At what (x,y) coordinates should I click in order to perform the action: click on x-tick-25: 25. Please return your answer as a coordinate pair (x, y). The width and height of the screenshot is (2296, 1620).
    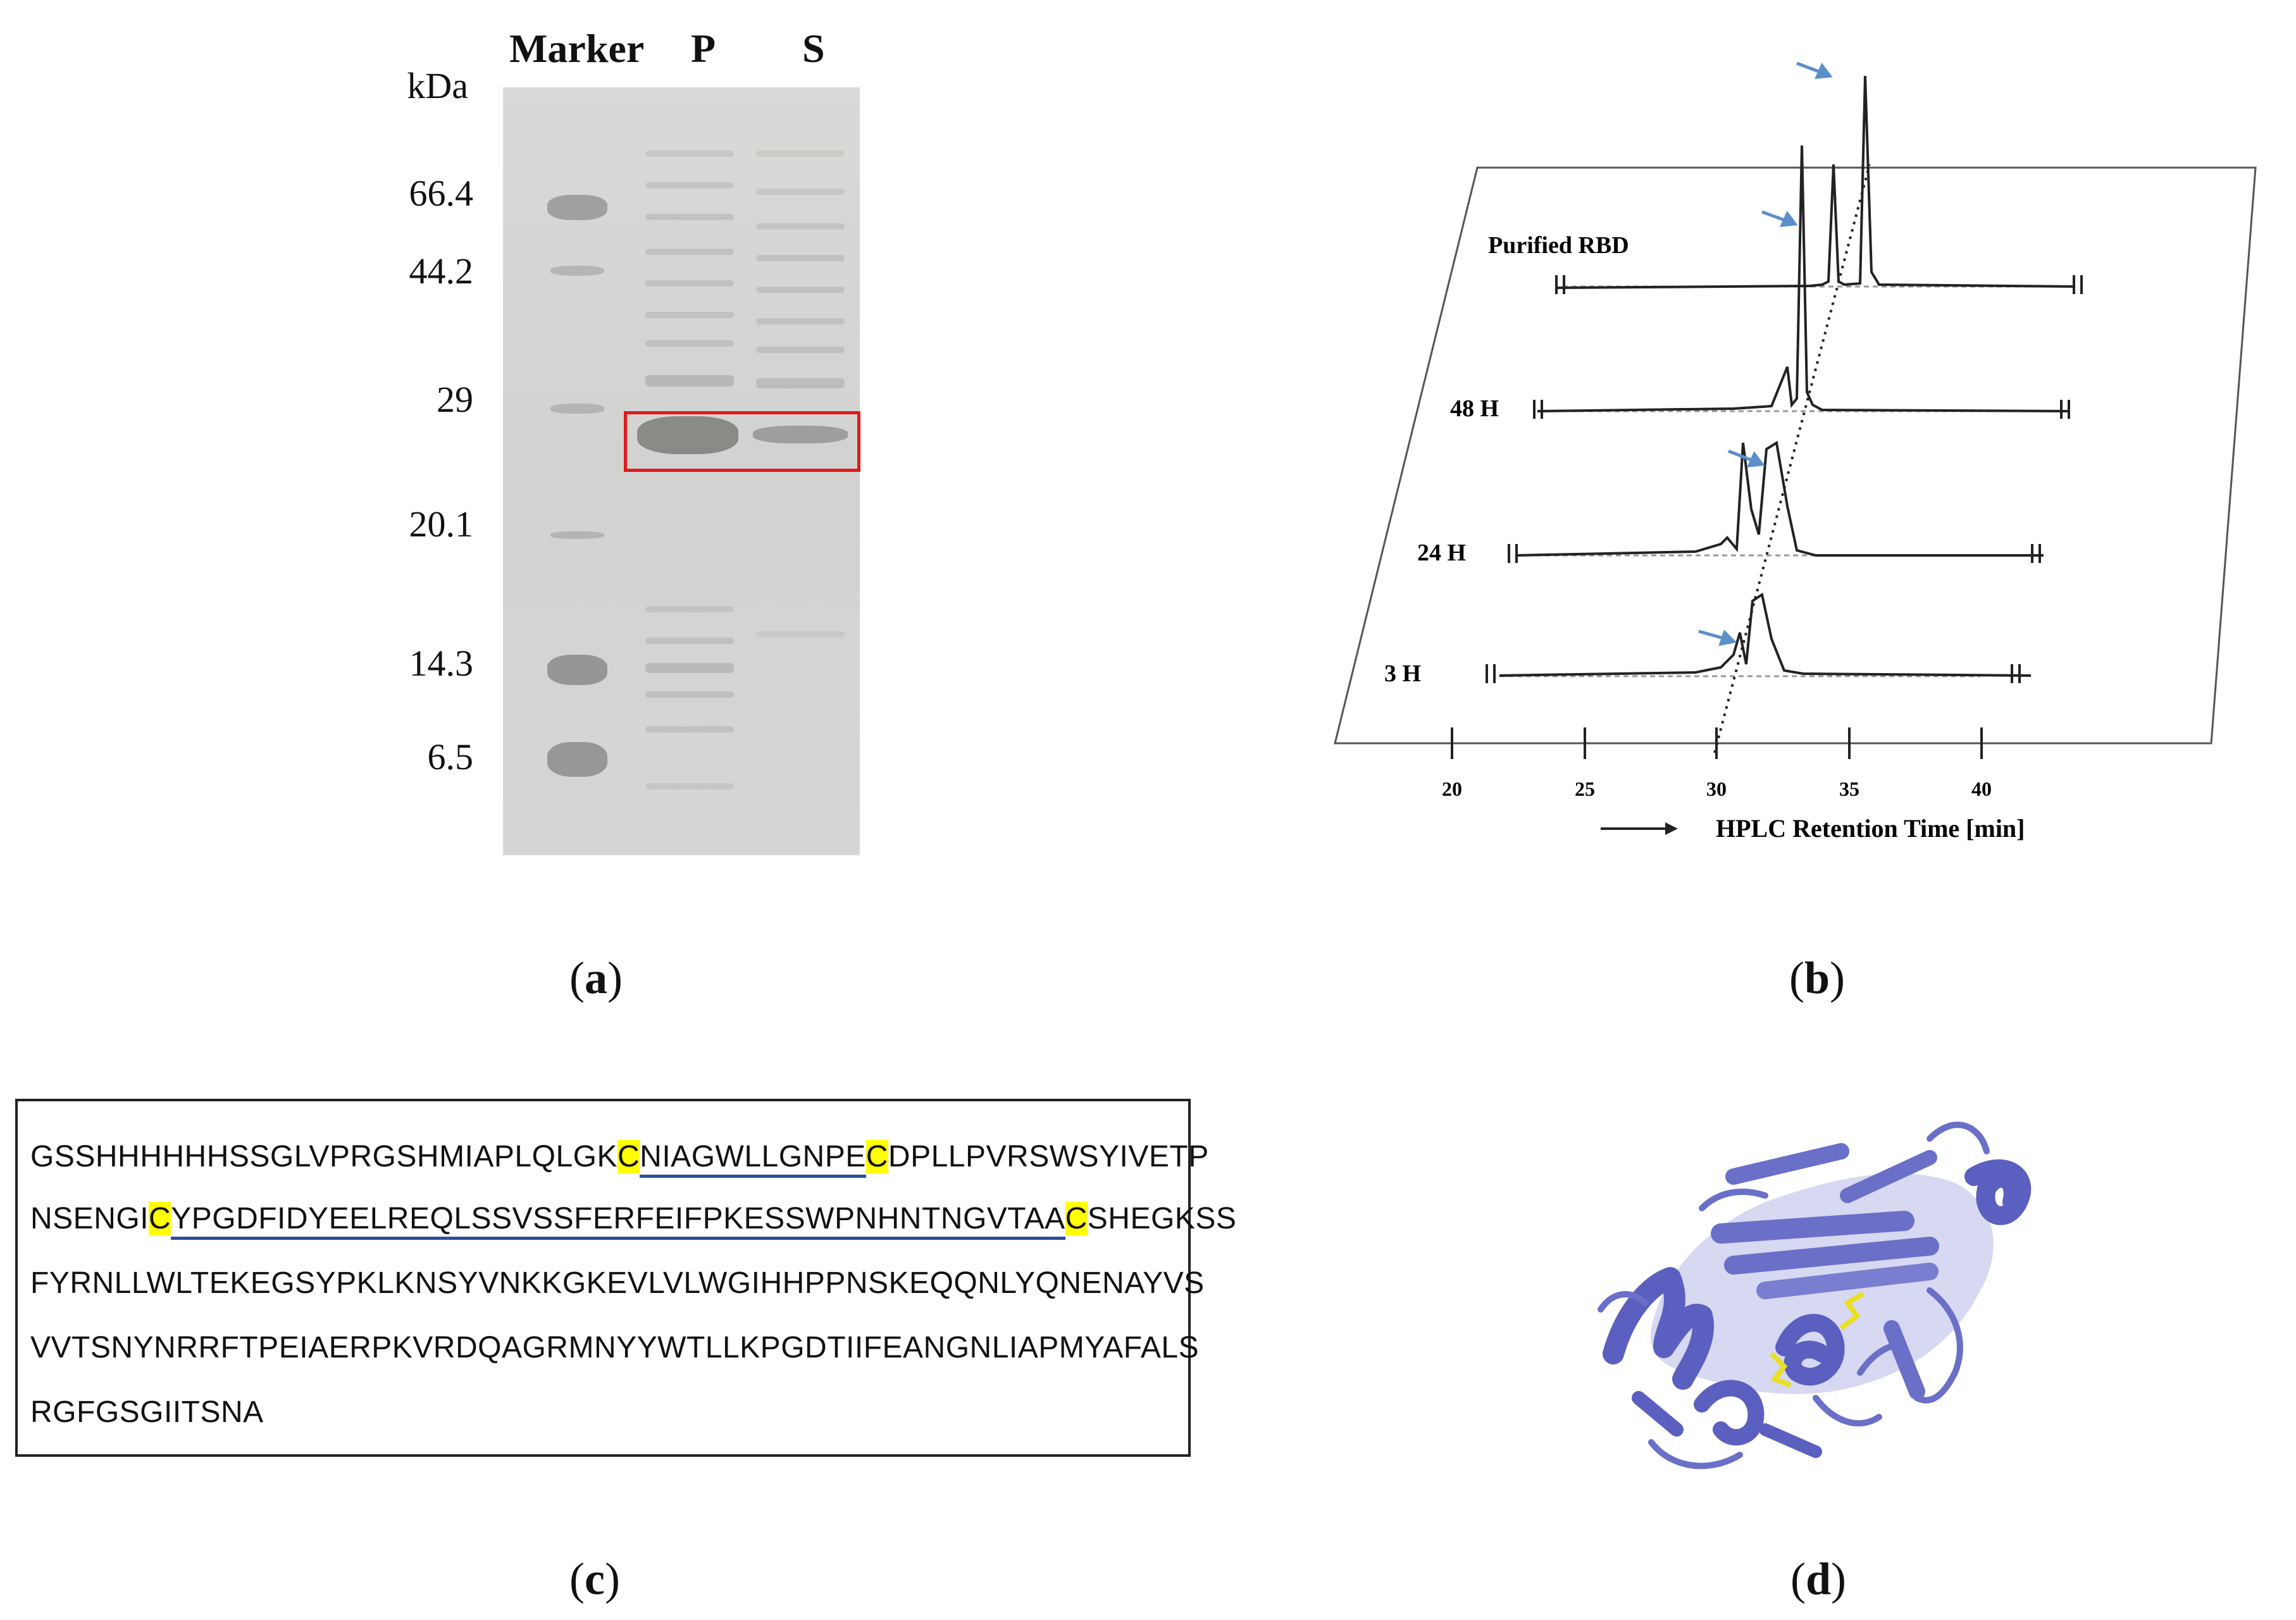
    Looking at the image, I should click on (1585, 788).